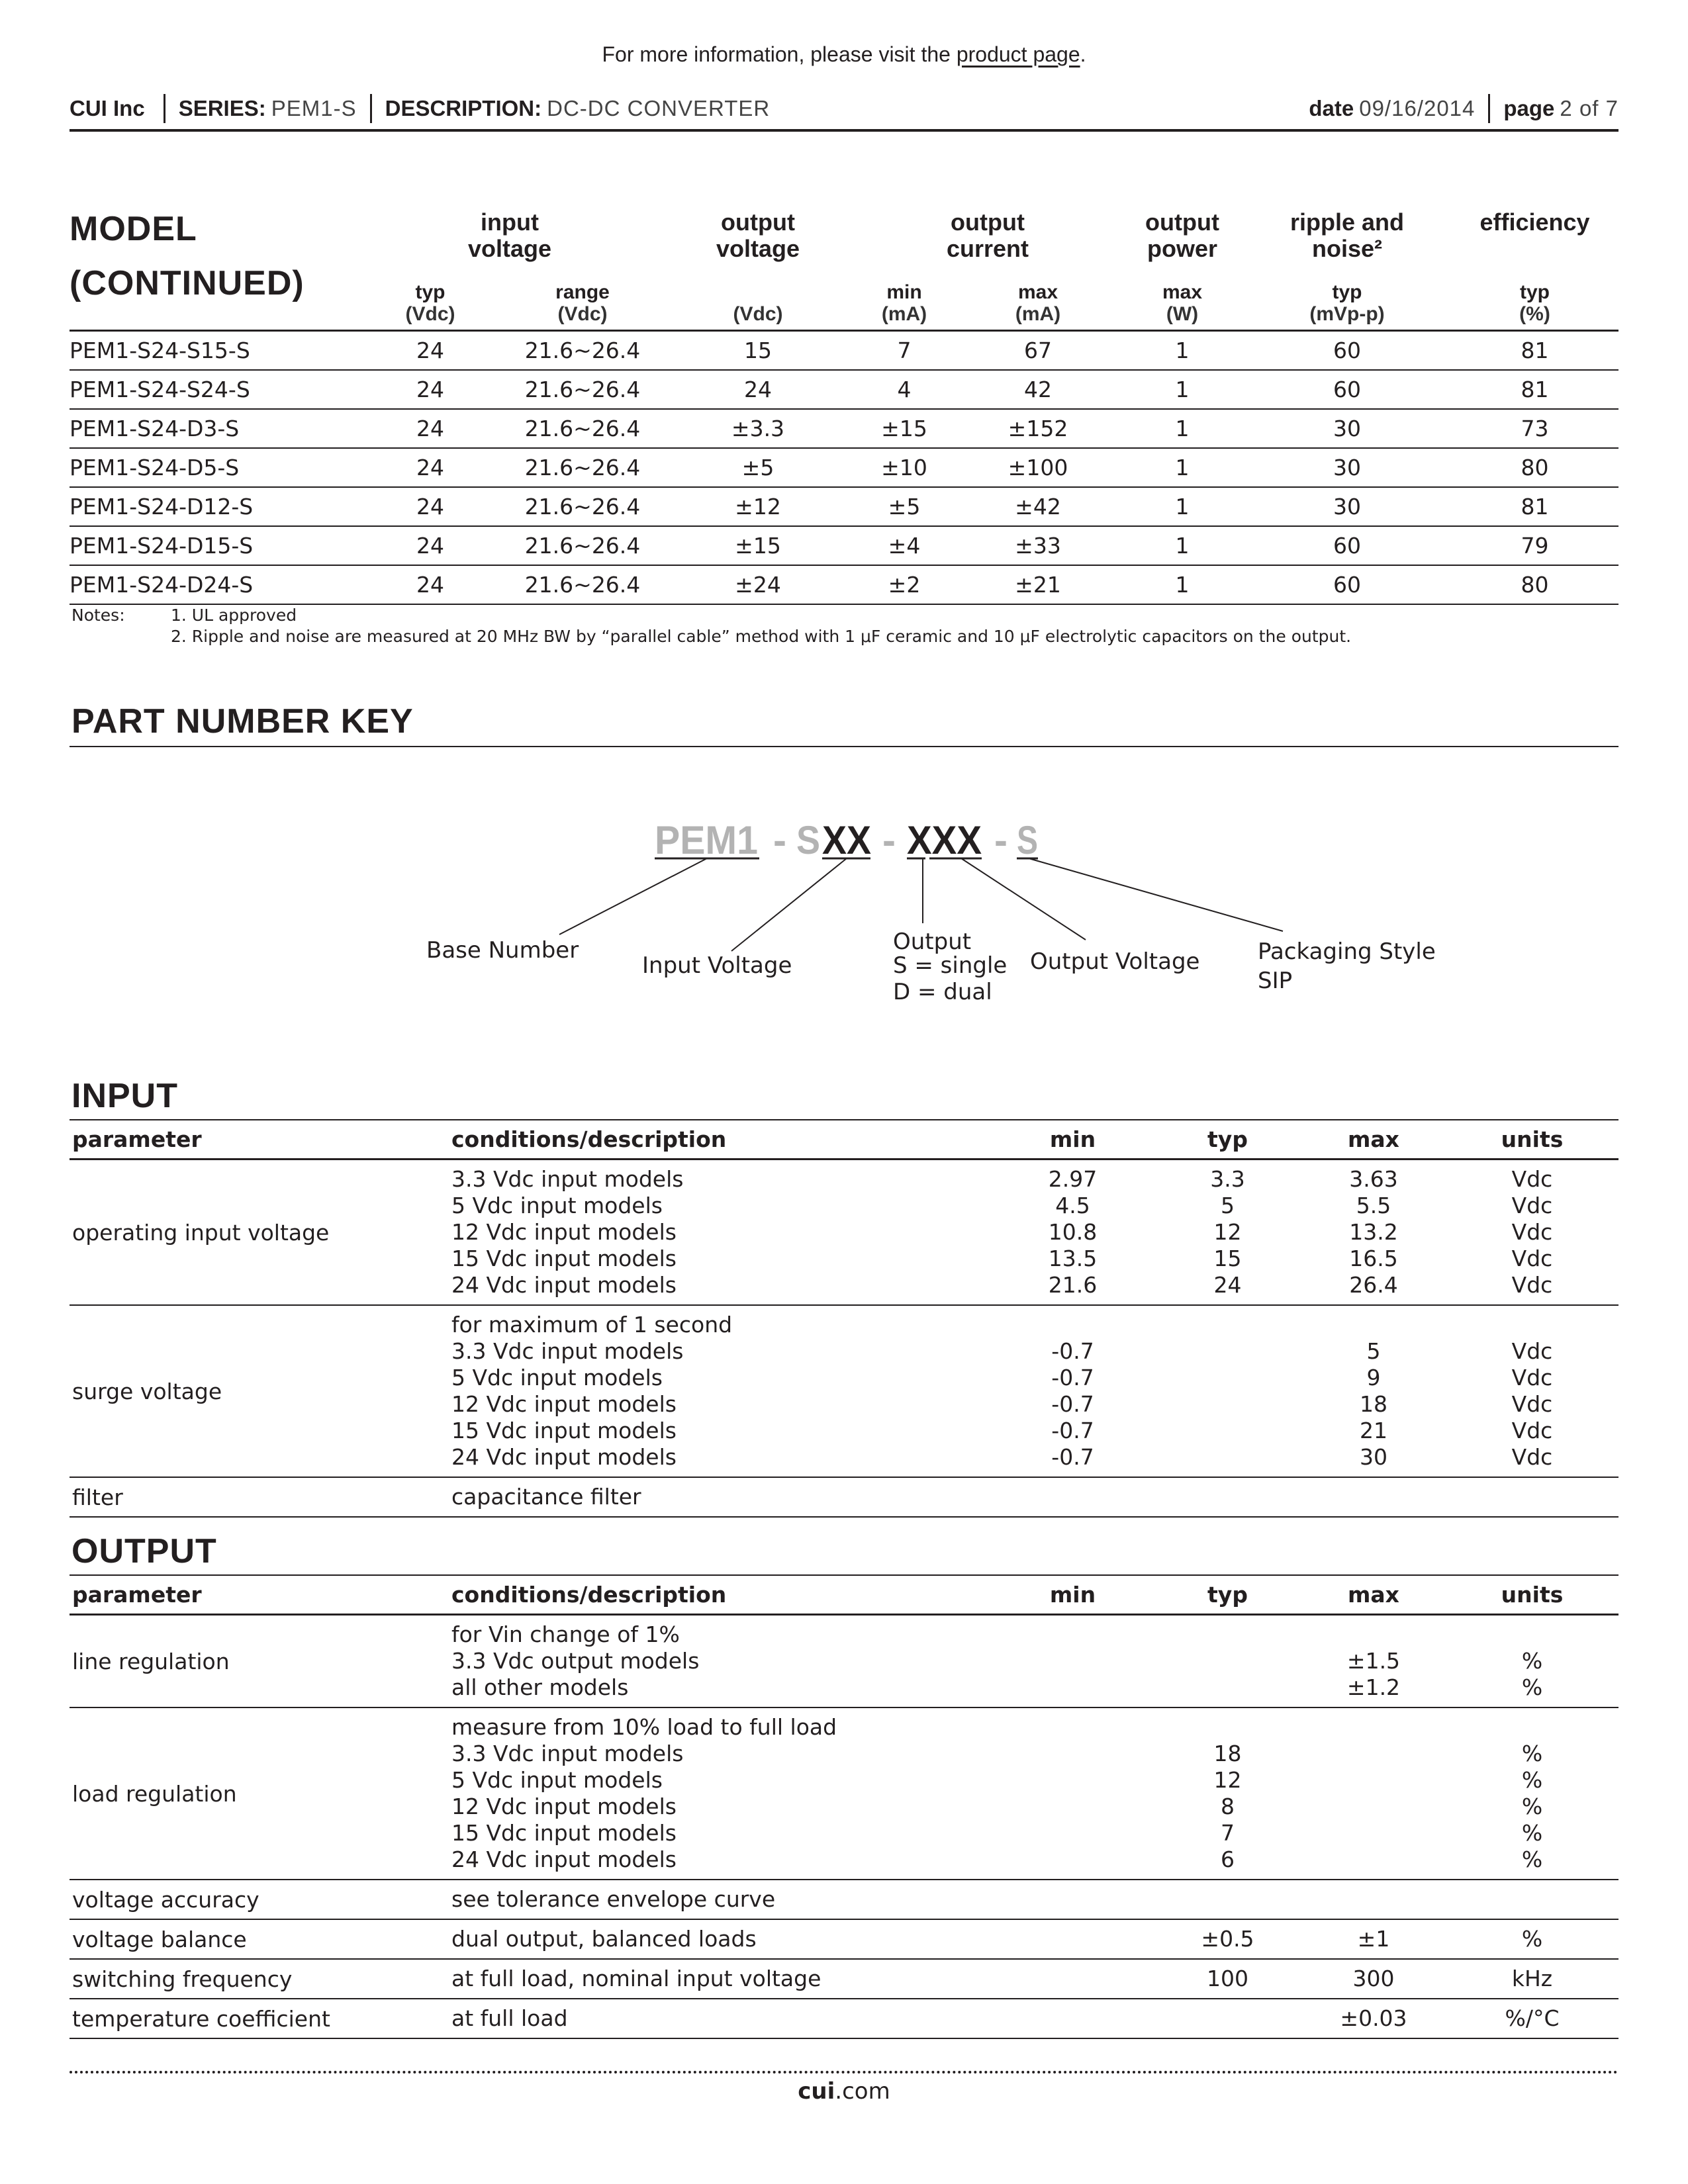  Describe the element at coordinates (1073, 1285) in the screenshot. I see `value: 21.6` at that location.